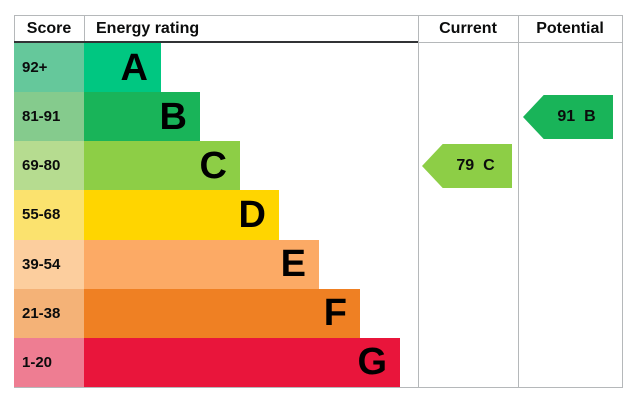 The width and height of the screenshot is (638, 411). Describe the element at coordinates (201, 264) in the screenshot. I see `energy-band-bar-e: E` at that location.